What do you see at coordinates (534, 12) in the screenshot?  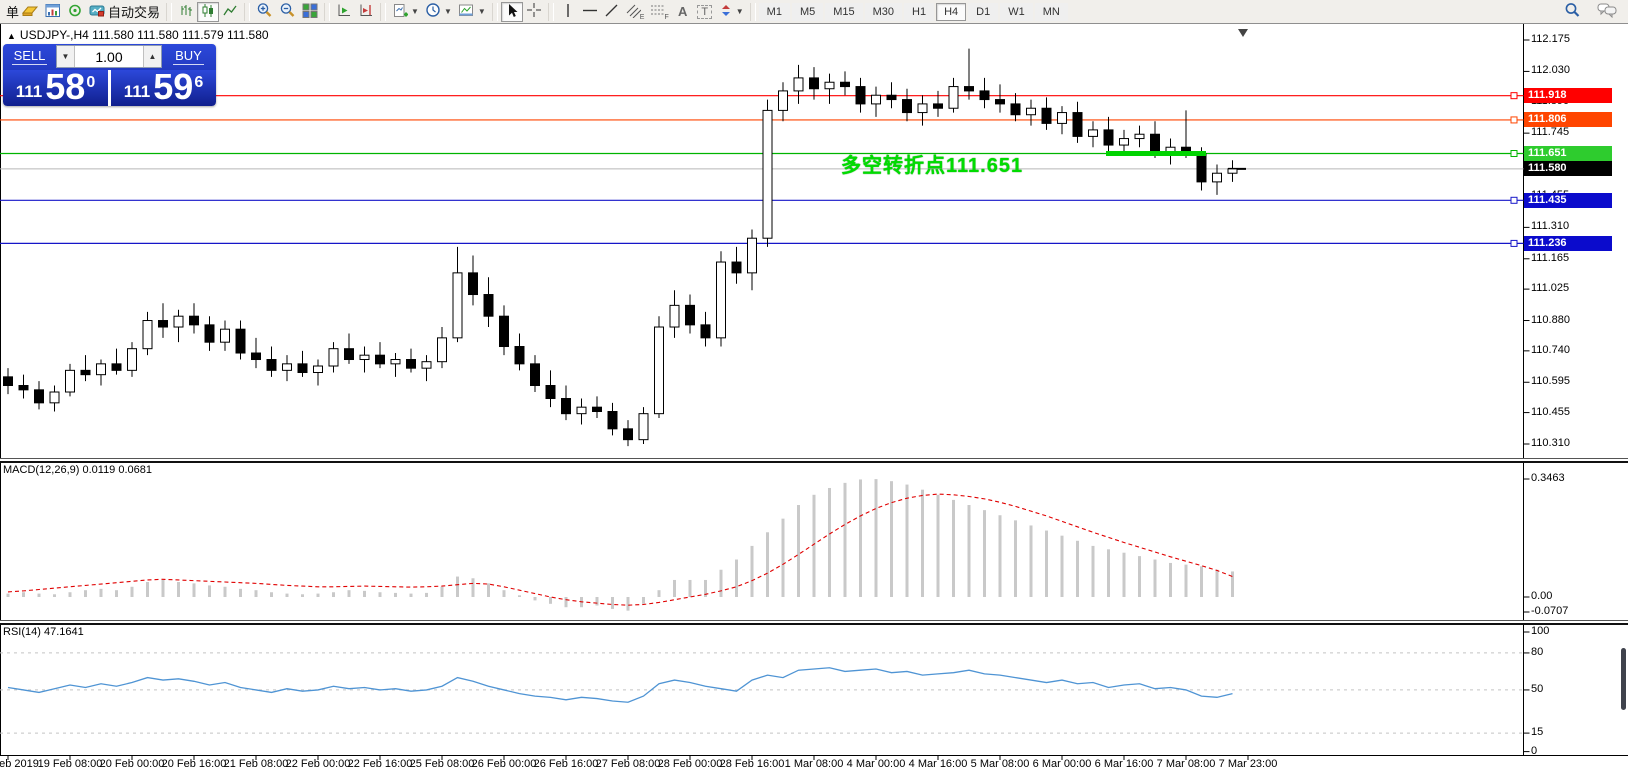 I see `crosshair-button` at bounding box center [534, 12].